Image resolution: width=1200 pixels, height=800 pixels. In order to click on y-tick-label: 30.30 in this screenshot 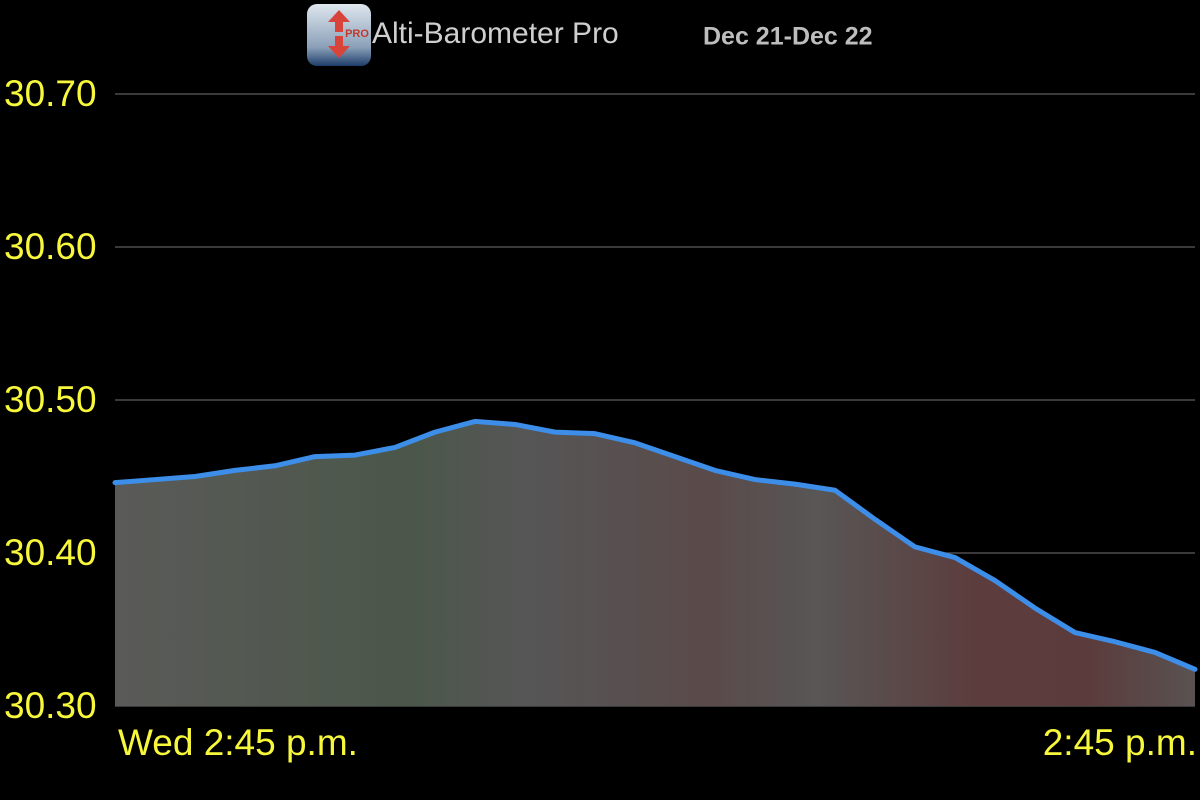, I will do `click(50, 705)`.